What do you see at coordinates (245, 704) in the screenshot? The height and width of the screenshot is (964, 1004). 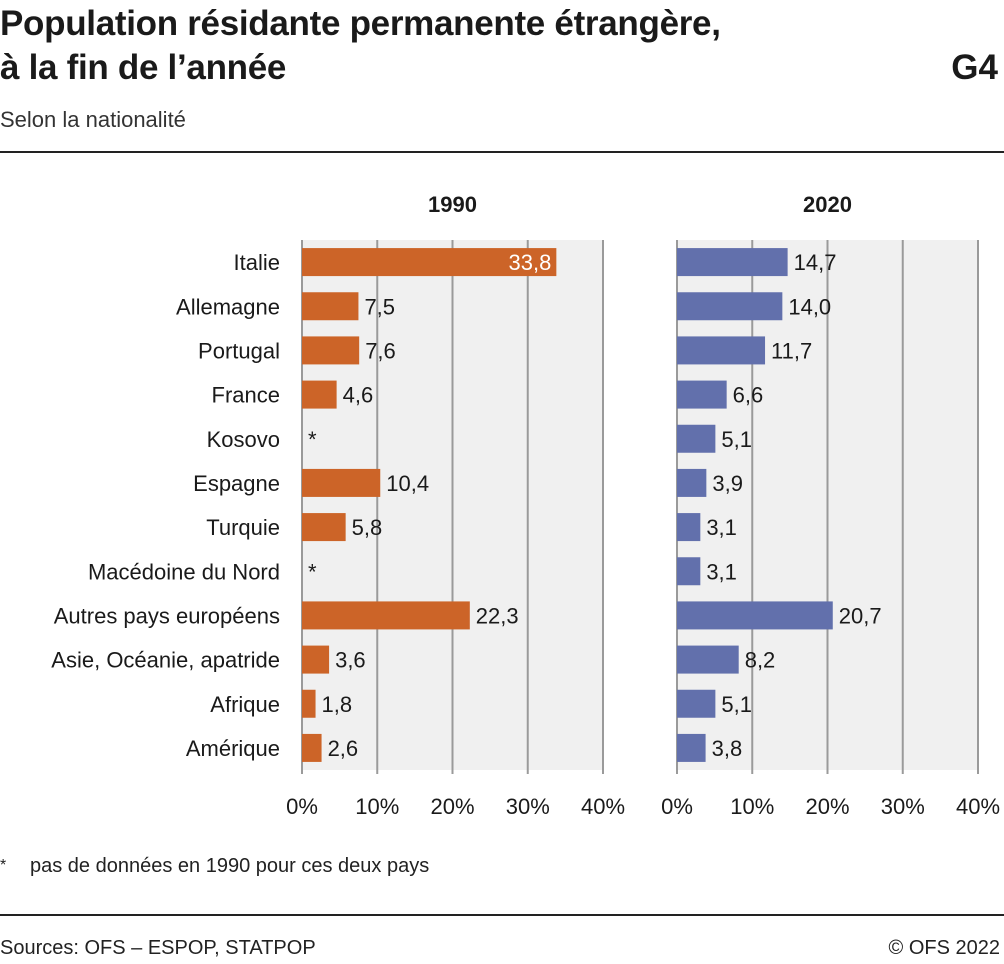 I see `category-label: Afrique` at bounding box center [245, 704].